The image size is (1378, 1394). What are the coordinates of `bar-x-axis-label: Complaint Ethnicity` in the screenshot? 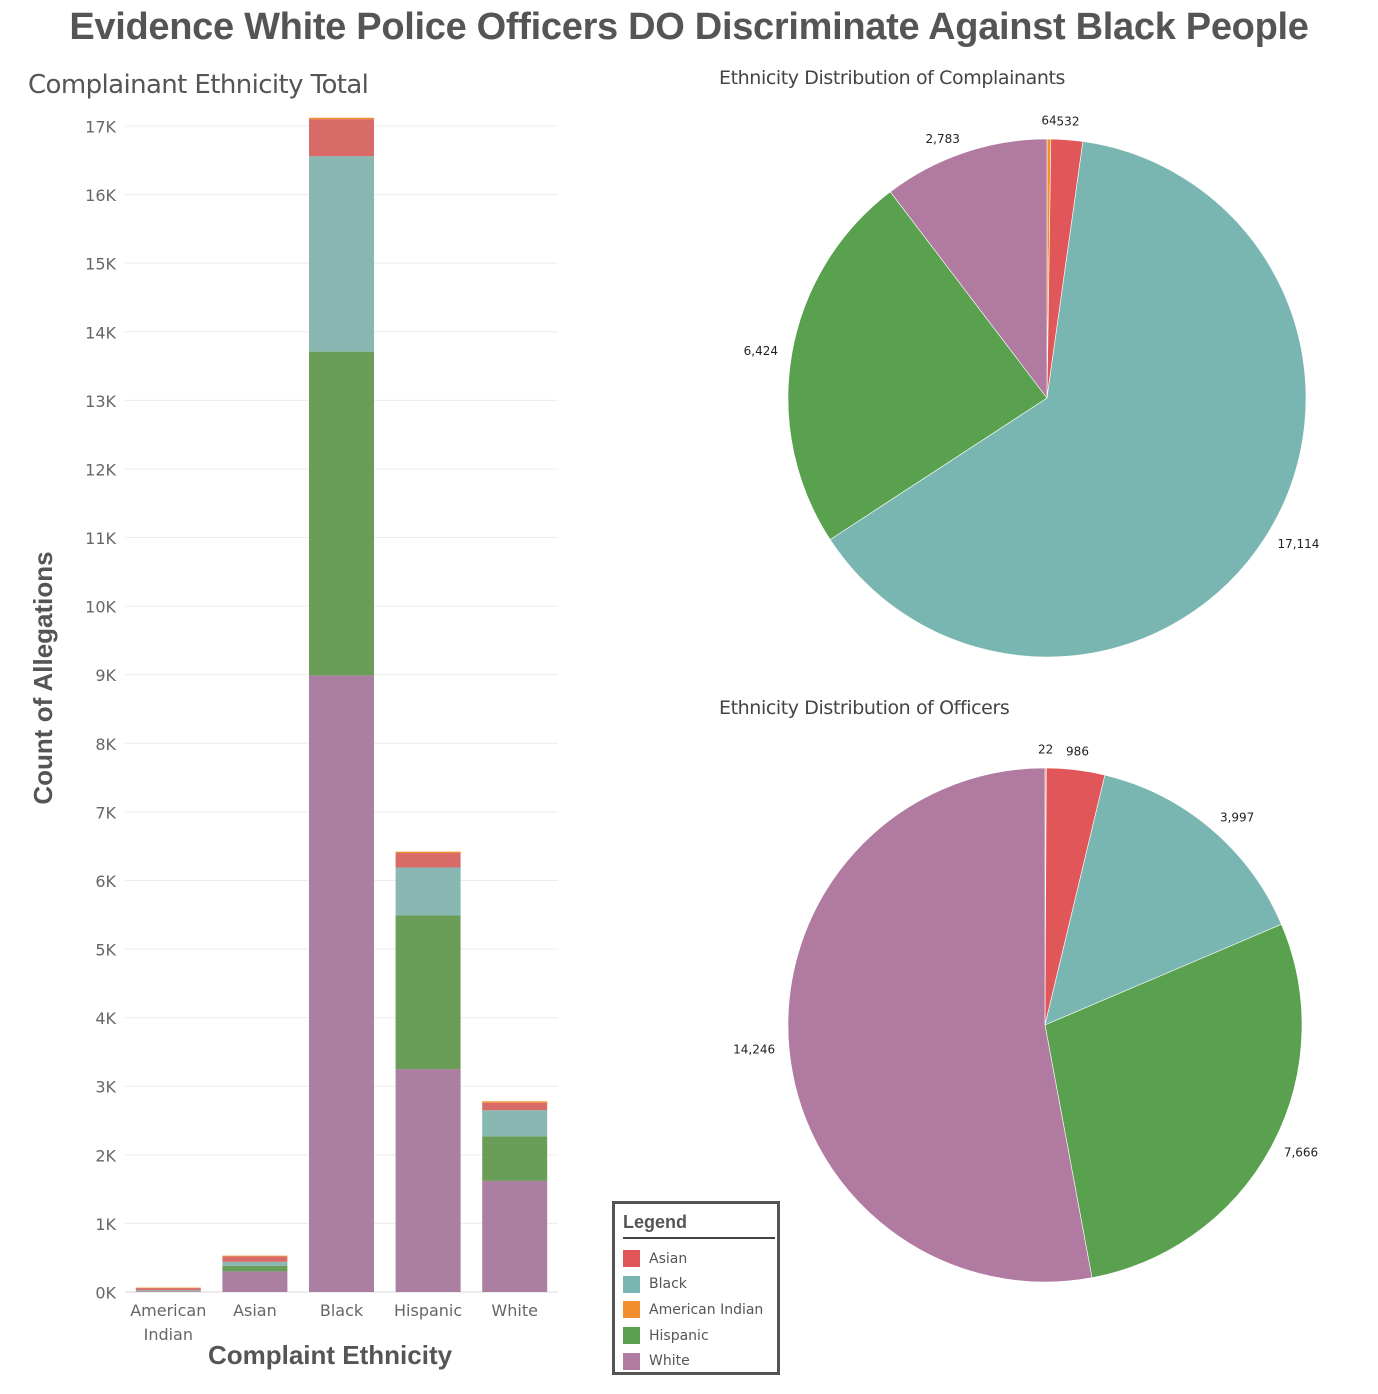 It's located at (330, 1355).